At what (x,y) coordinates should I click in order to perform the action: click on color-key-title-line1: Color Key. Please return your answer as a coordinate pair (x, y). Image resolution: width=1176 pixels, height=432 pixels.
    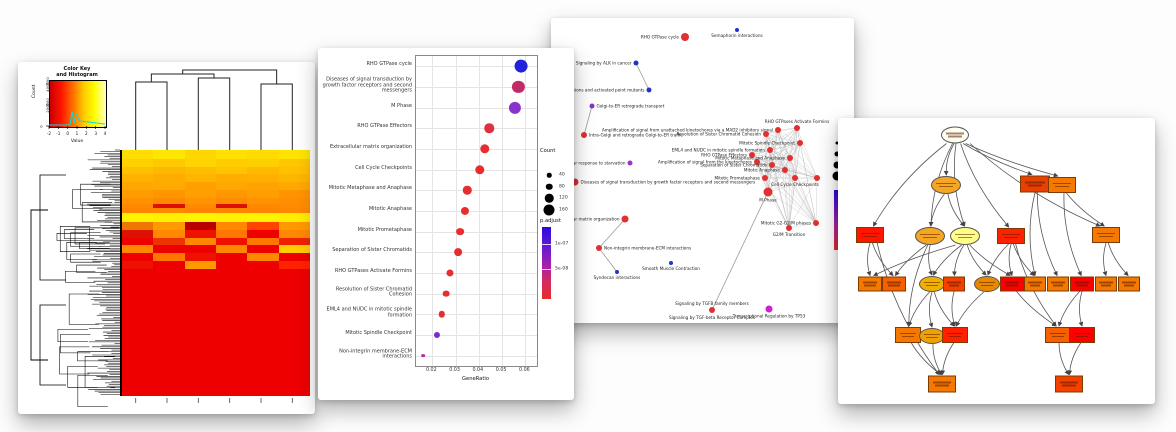
    Looking at the image, I should click on (77, 69).